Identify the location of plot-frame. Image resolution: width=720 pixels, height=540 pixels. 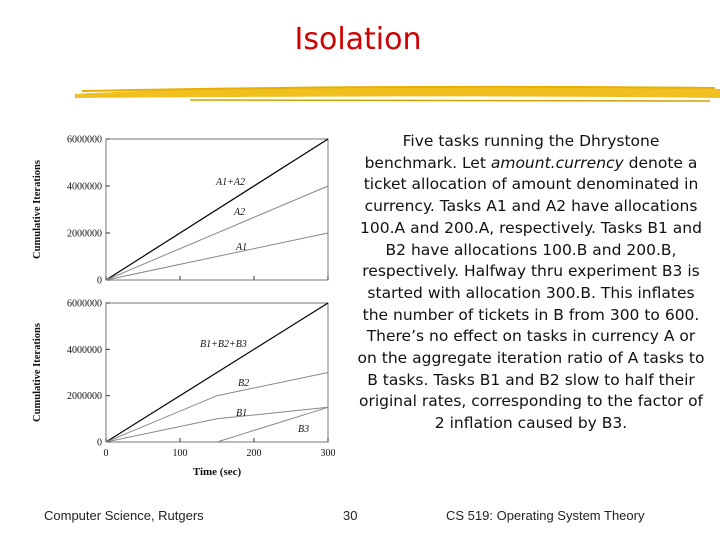
(217, 209).